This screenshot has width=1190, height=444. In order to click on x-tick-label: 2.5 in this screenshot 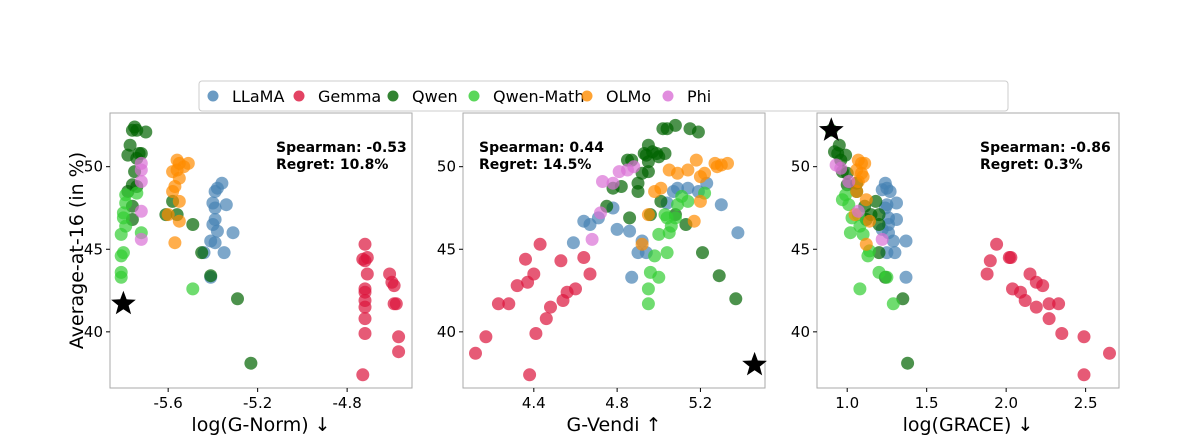, I will do `click(1086, 403)`.